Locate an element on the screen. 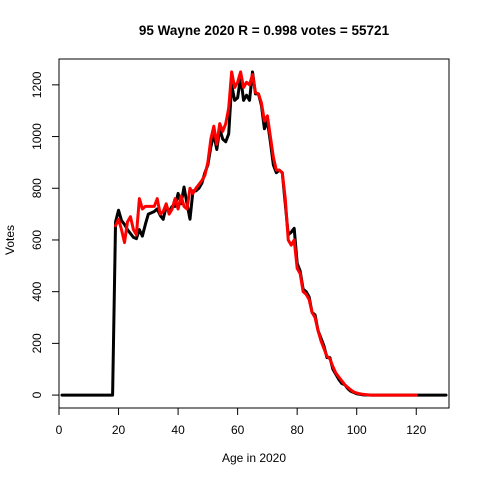 This screenshot has width=480, height=480. y-axis: 0 200 400 600 800 1000 1200 is located at coordinates (45, 234).